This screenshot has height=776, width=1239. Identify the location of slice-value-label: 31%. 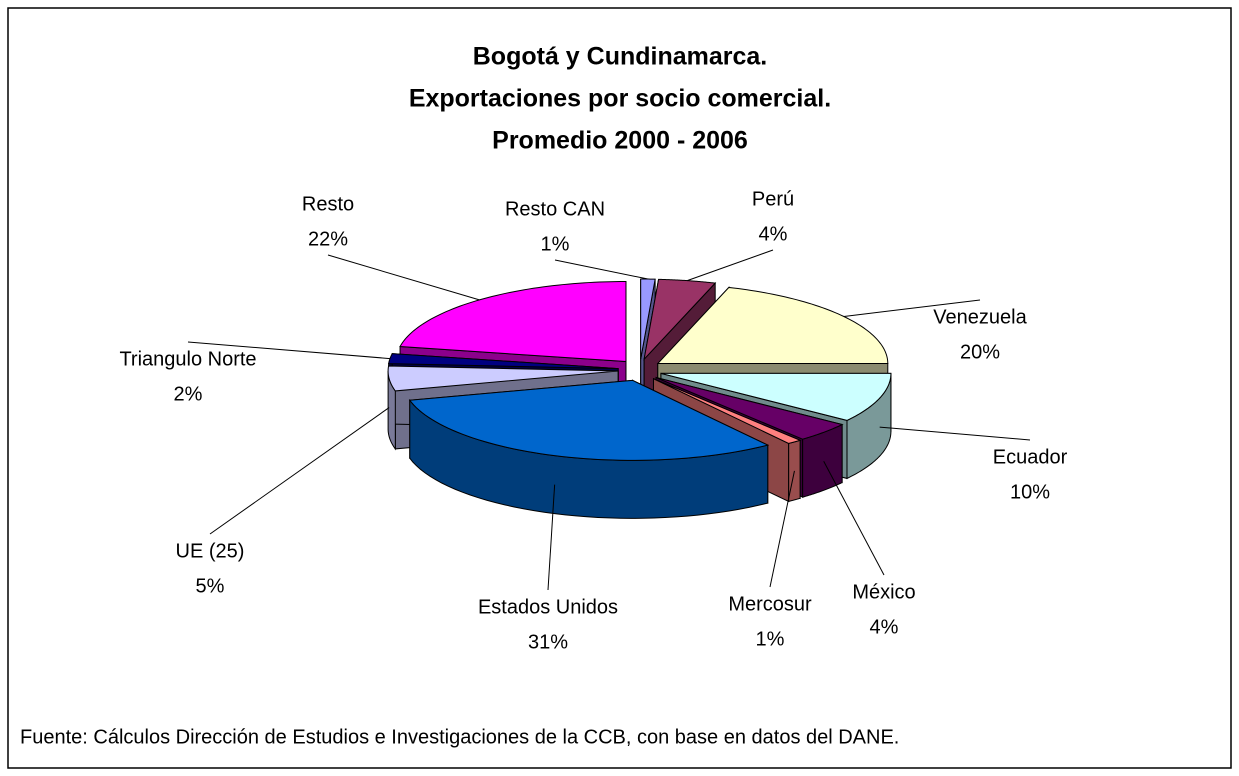
(548, 642).